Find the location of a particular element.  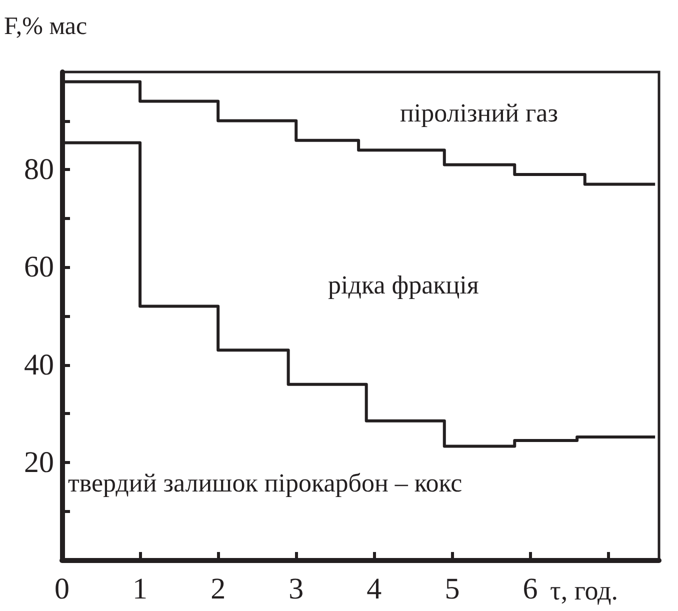

y-axis-title: F,% мас is located at coordinates (46, 26).